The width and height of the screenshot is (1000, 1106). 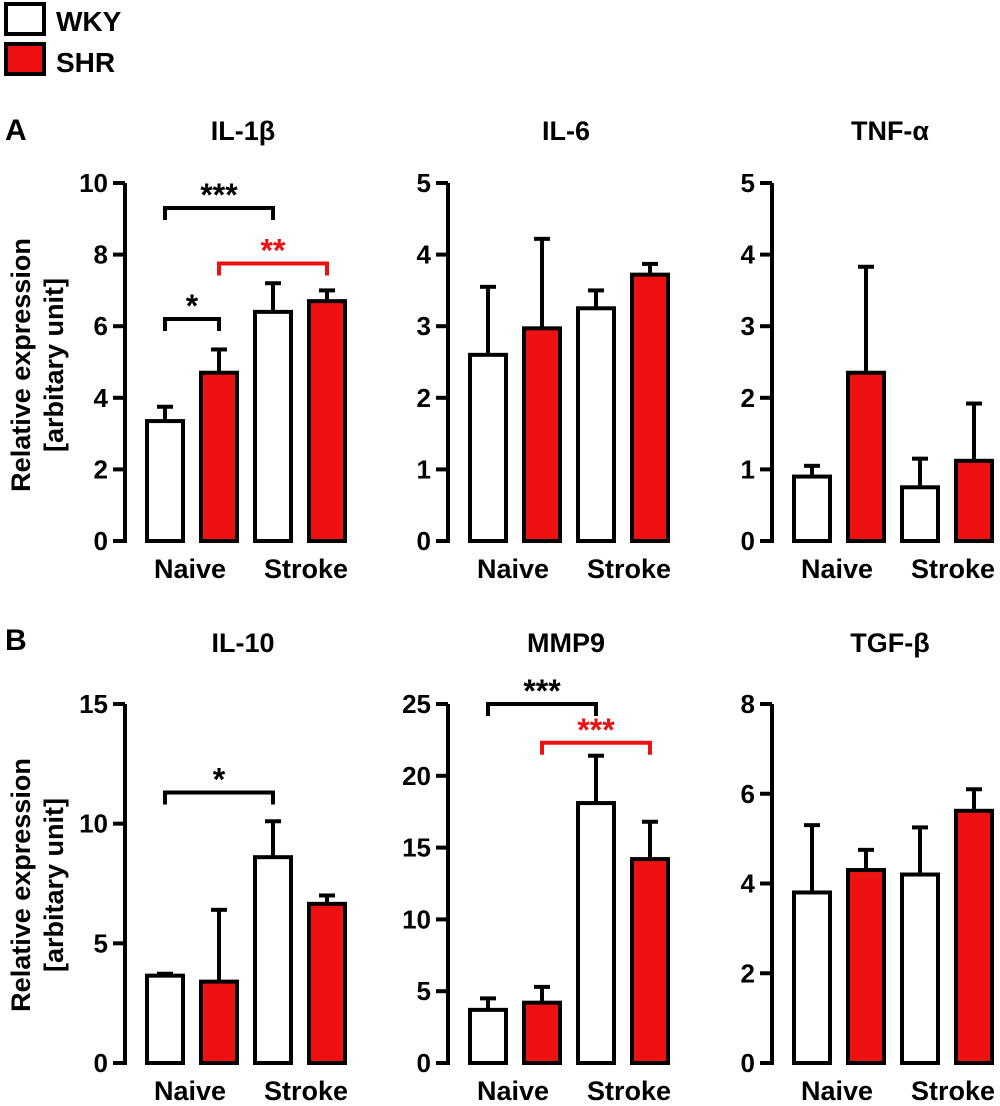 What do you see at coordinates (213, 867) in the screenshot?
I see `chart-panel-4: IL-10 0 5 10 15 Naive Stroke *` at bounding box center [213, 867].